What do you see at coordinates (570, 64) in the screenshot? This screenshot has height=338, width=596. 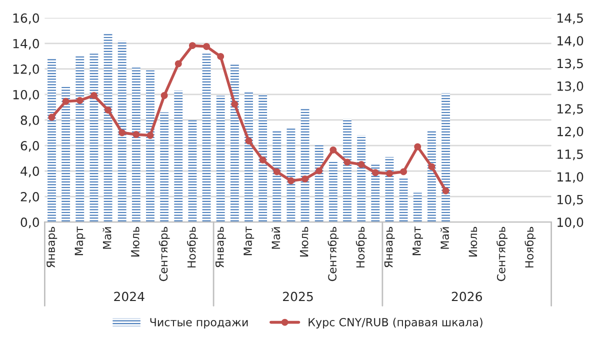 I see `y2-tick-label: 13,5` at bounding box center [570, 64].